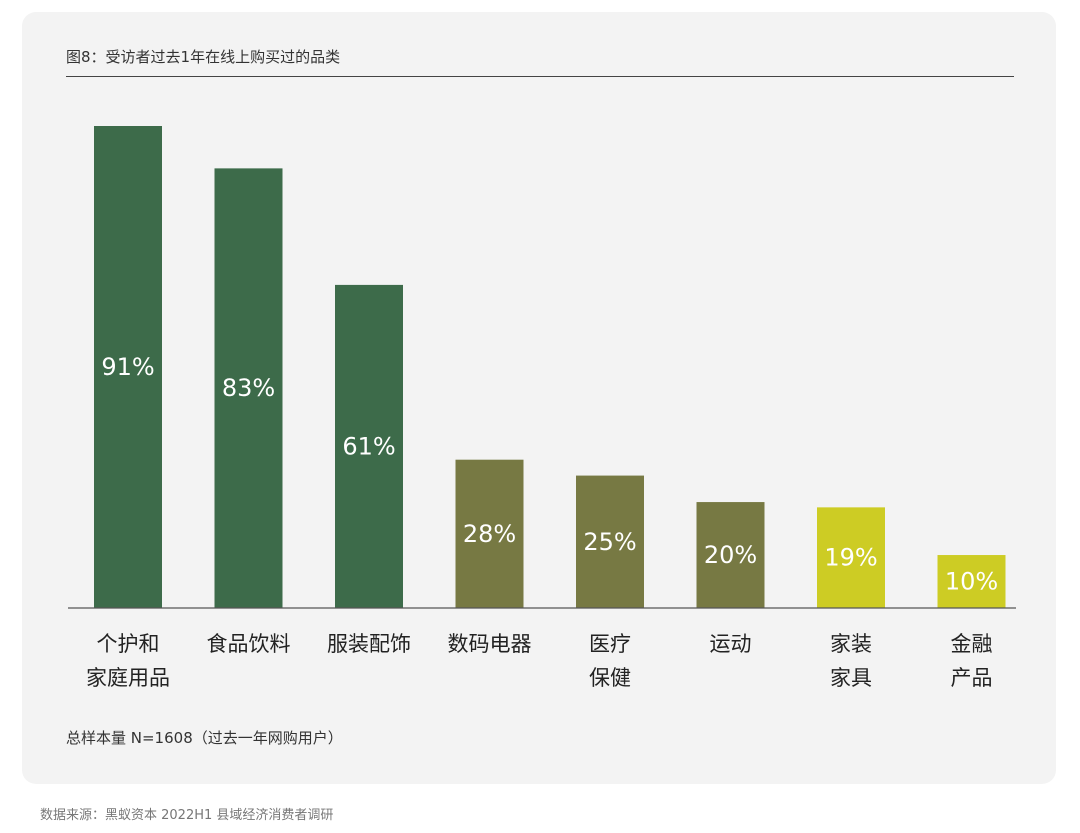 This screenshot has height=833, width=1080. I want to click on data-label: 10%, so click(971, 582).